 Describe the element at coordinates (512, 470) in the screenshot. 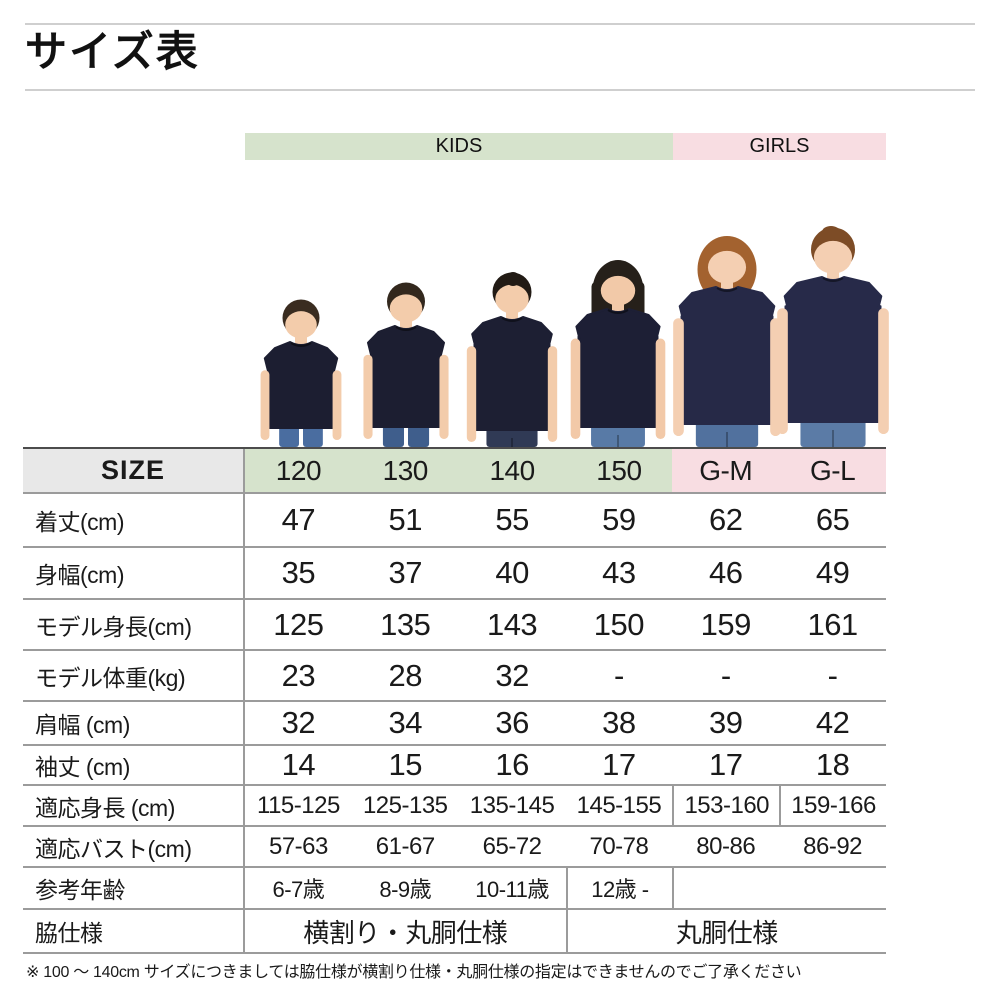

I see `size-column-header-140: 140` at that location.